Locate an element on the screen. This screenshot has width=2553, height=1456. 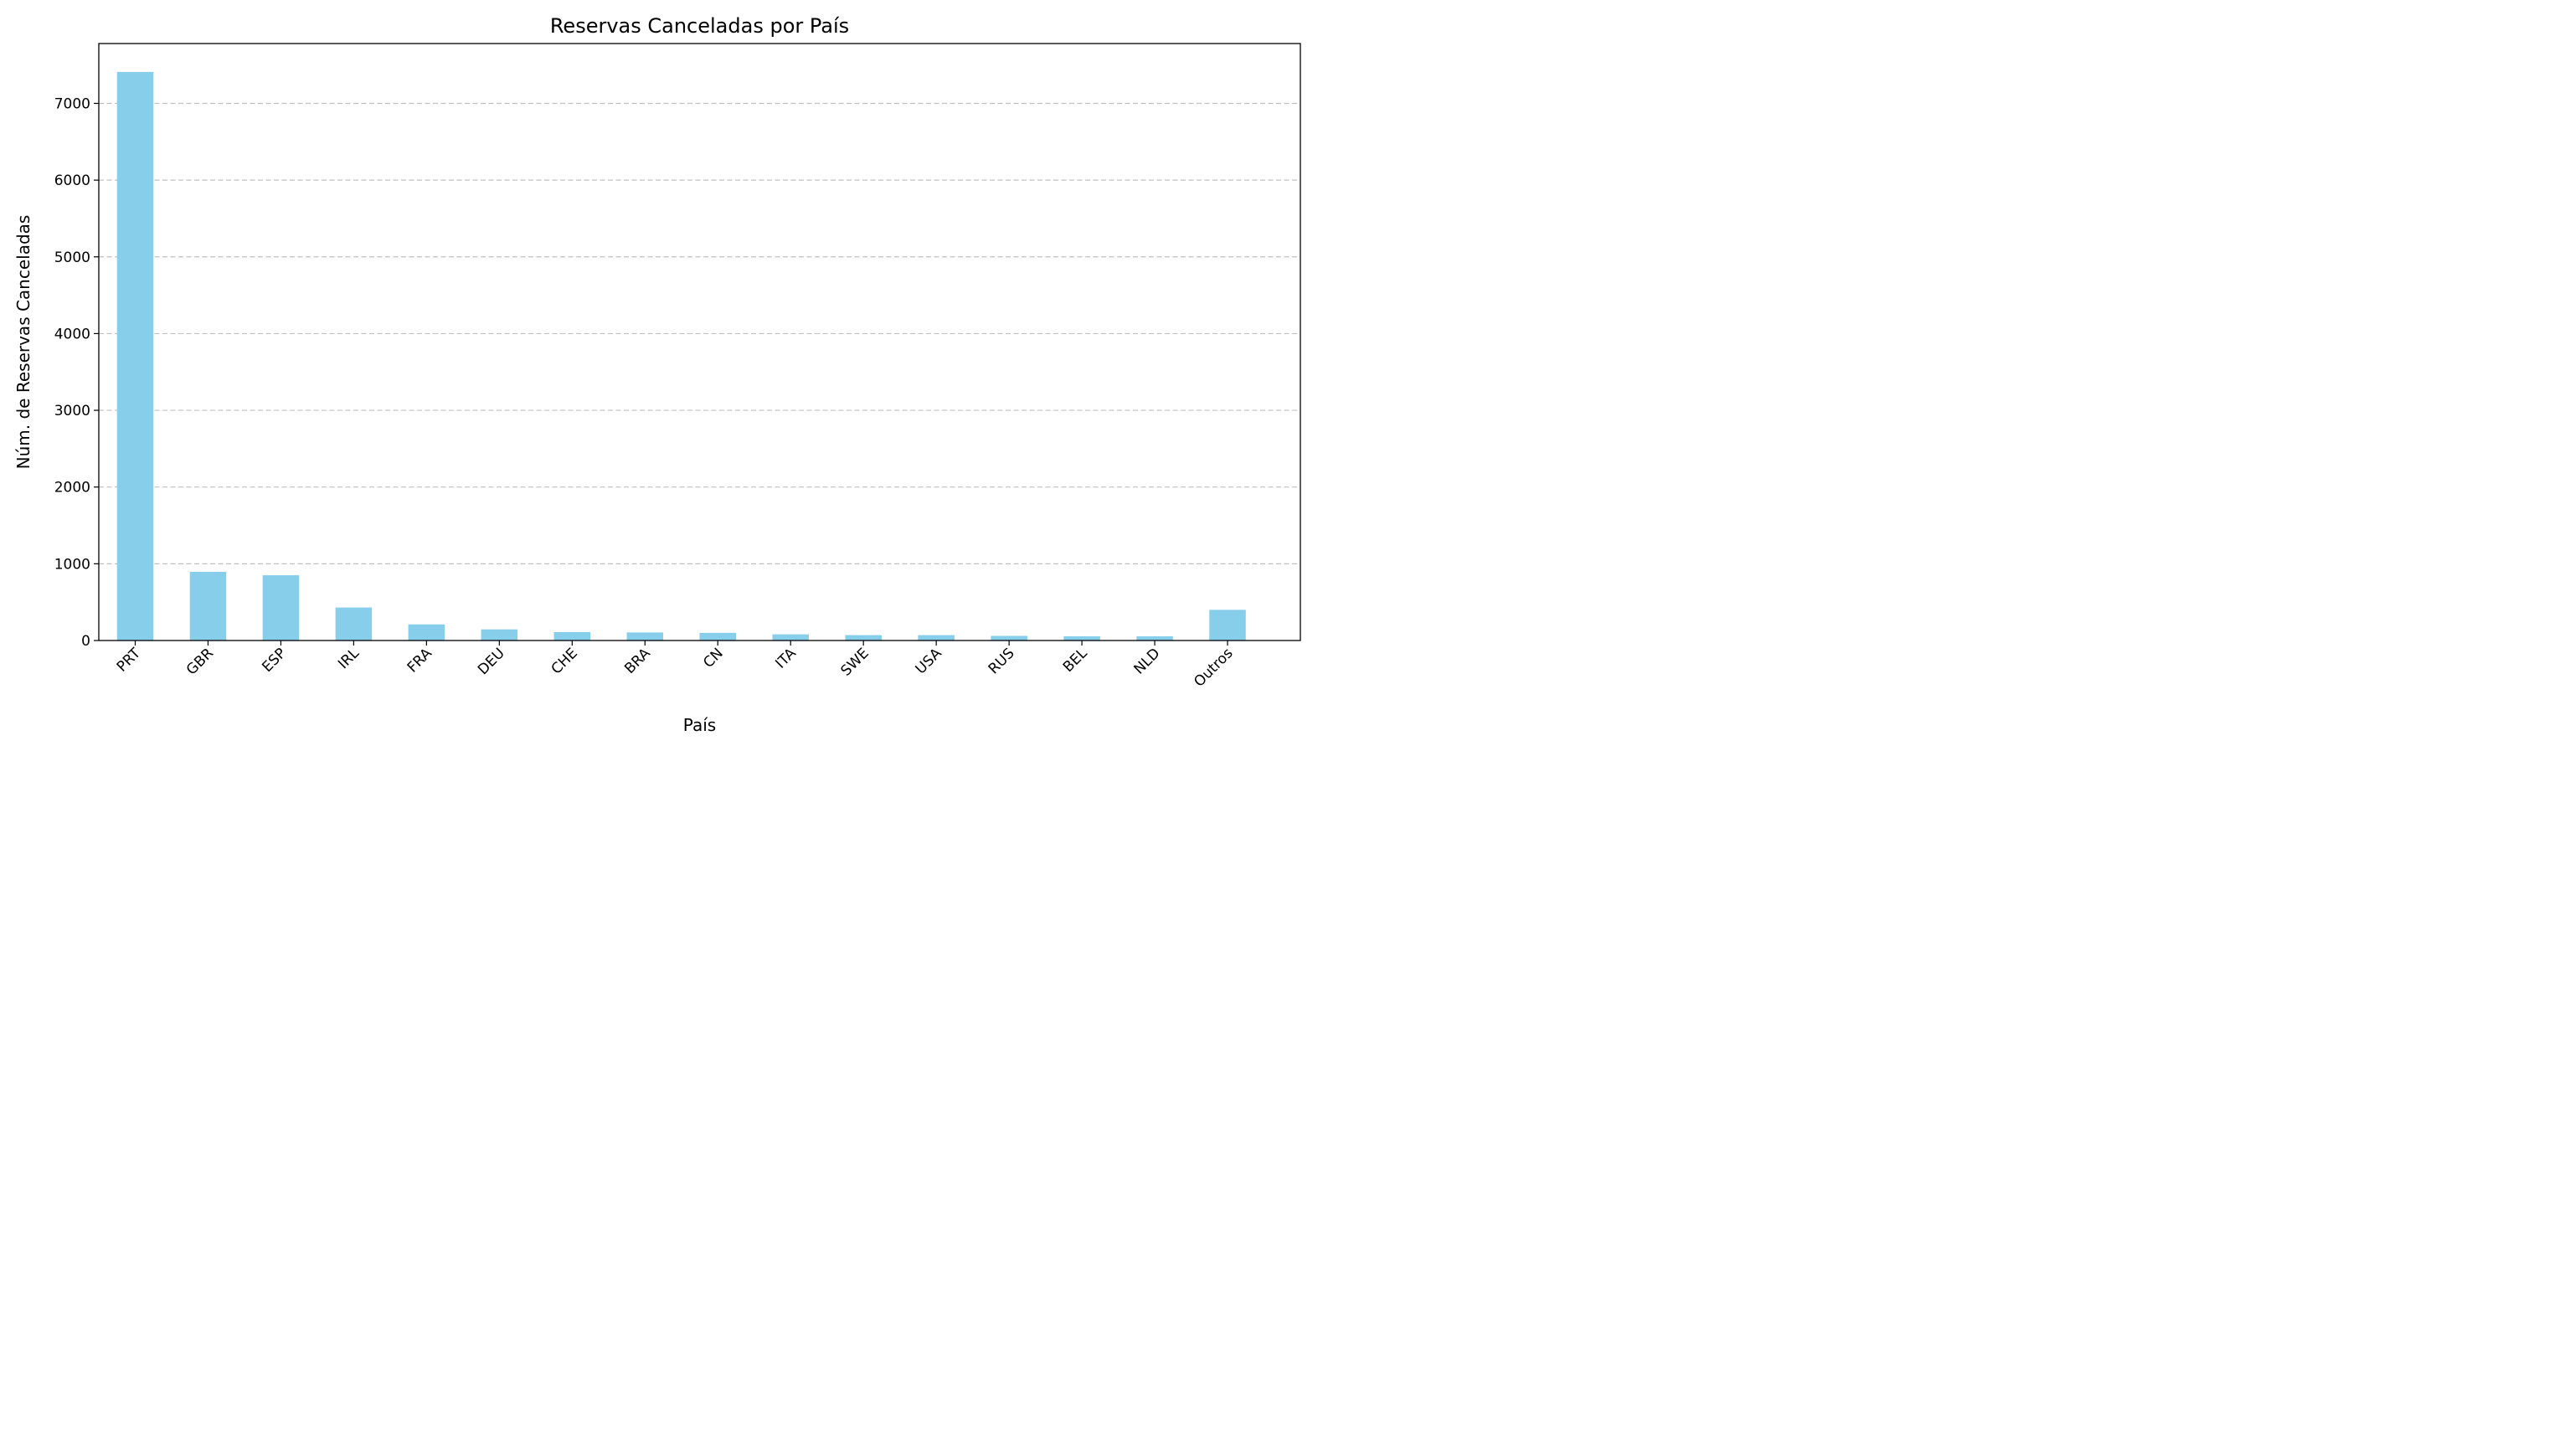
x-tick-label: IRL is located at coordinates (349, 658).